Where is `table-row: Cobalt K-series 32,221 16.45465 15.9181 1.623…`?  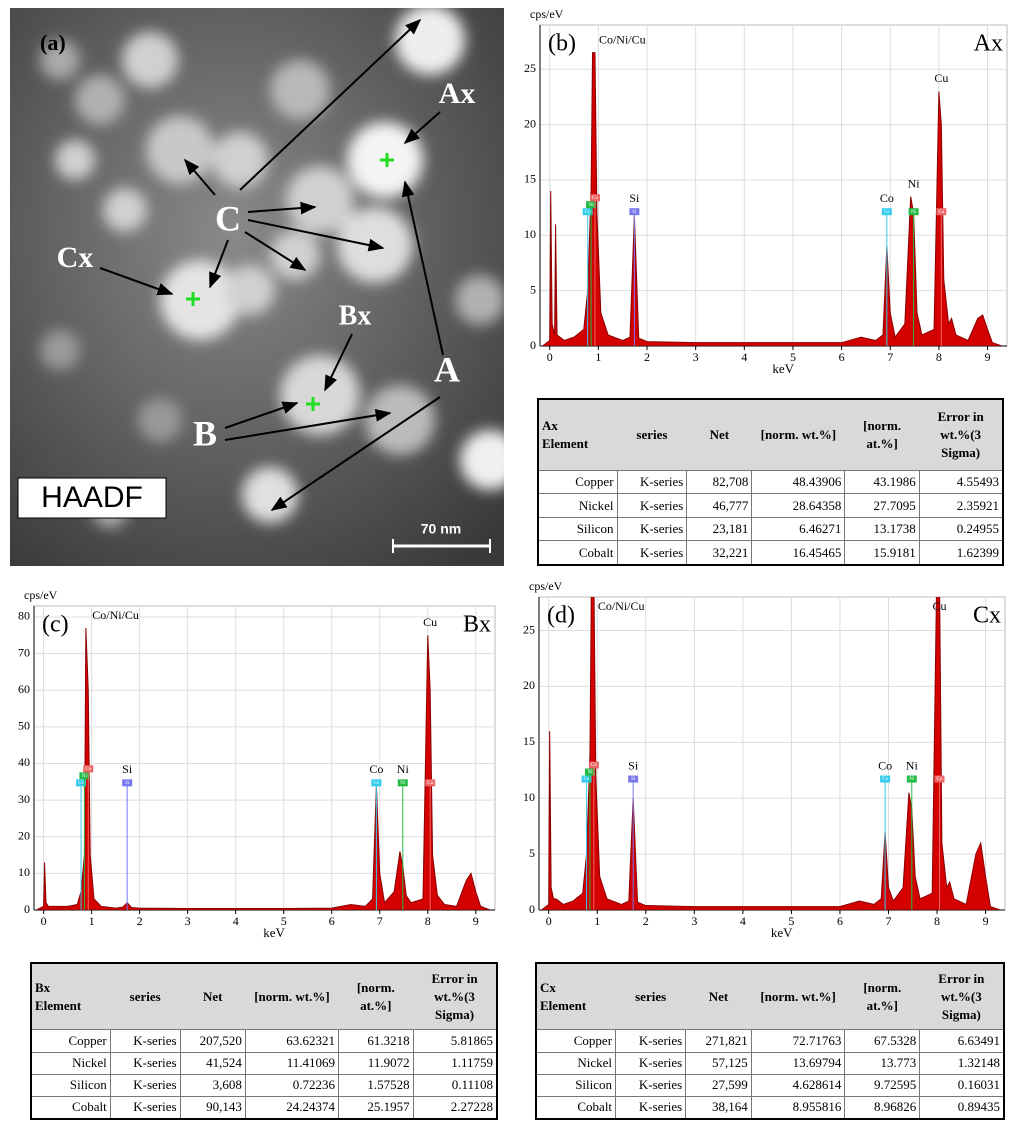 table-row: Cobalt K-series 32,221 16.45465 15.9181 1.623… is located at coordinates (770, 553).